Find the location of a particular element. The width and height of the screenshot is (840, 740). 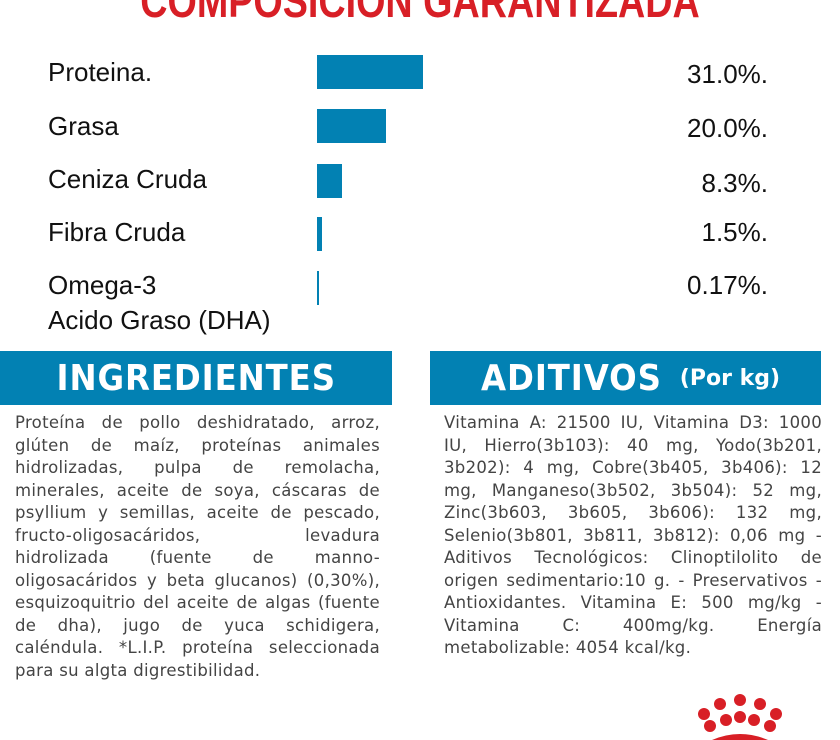

crown-icon is located at coordinates (740, 717).